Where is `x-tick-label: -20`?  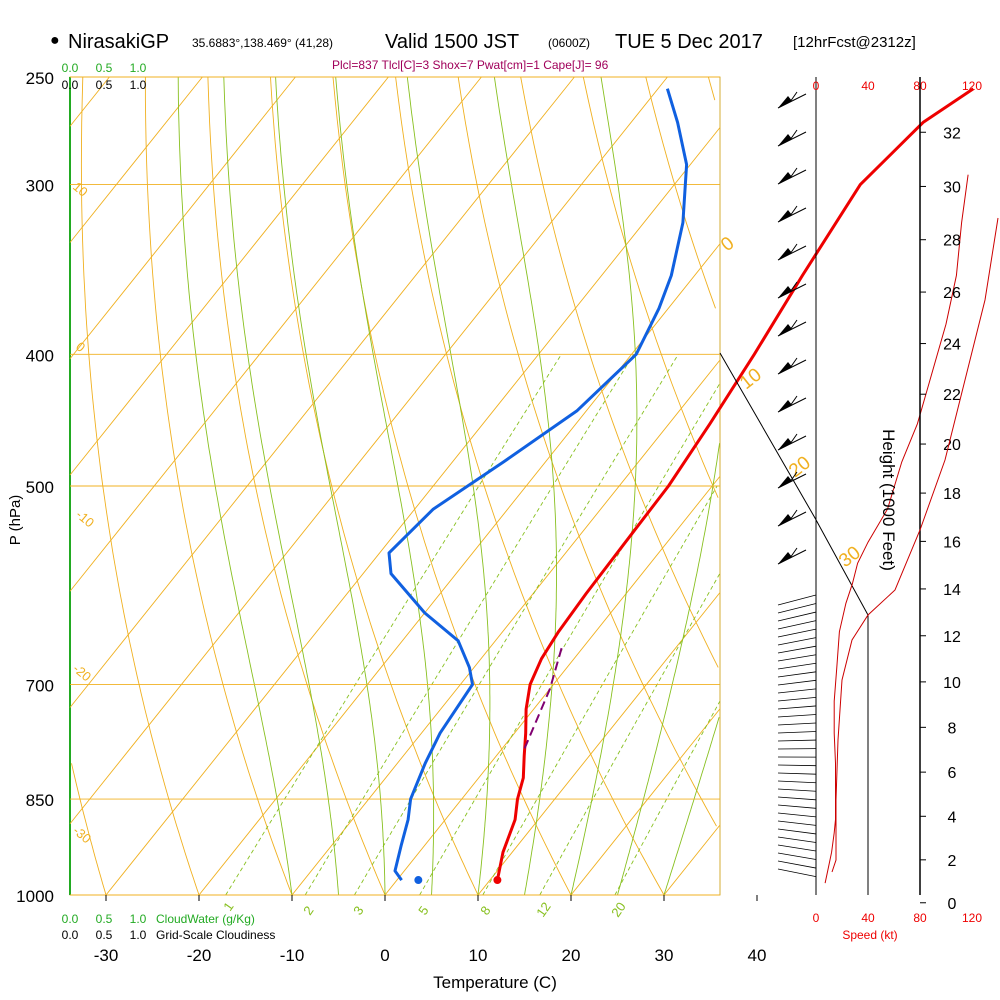
x-tick-label: -20 is located at coordinates (199, 955).